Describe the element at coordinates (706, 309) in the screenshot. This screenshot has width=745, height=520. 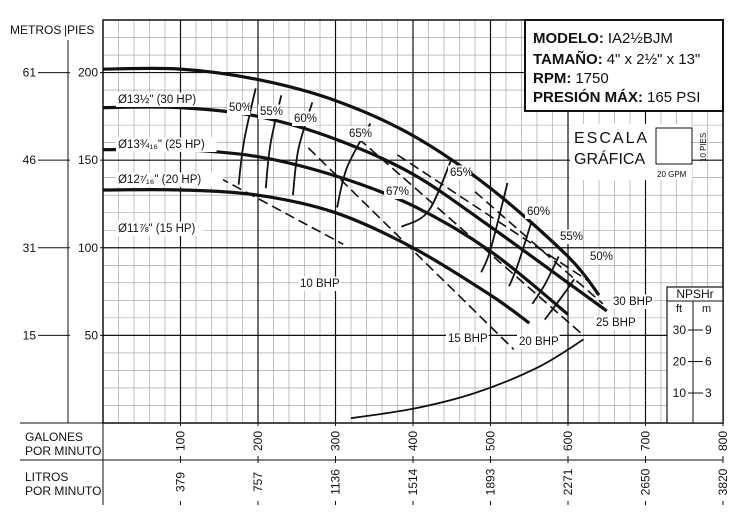
I see `npshr-col-m: m` at that location.